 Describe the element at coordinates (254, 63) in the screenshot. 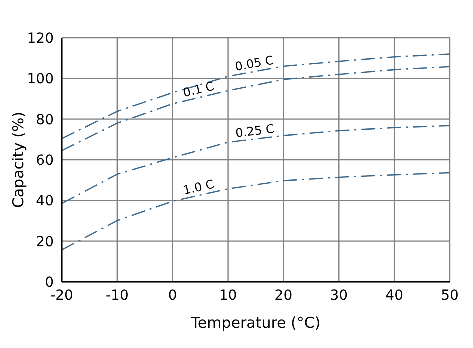

I see `text: 0.05 C` at that location.